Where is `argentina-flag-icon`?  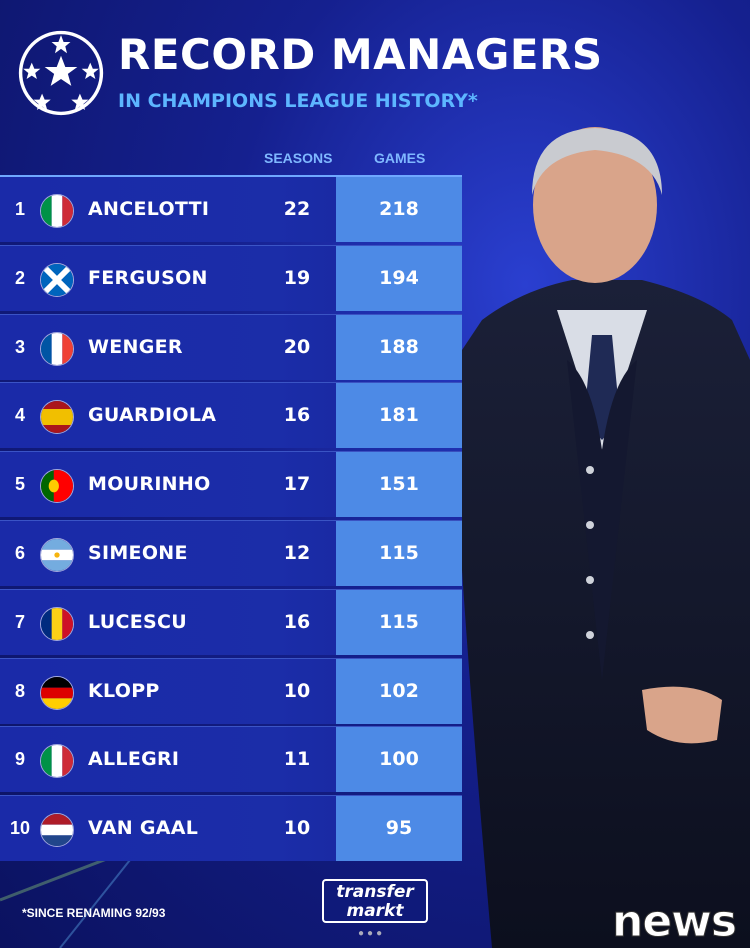
argentina-flag-icon is located at coordinates (57, 554).